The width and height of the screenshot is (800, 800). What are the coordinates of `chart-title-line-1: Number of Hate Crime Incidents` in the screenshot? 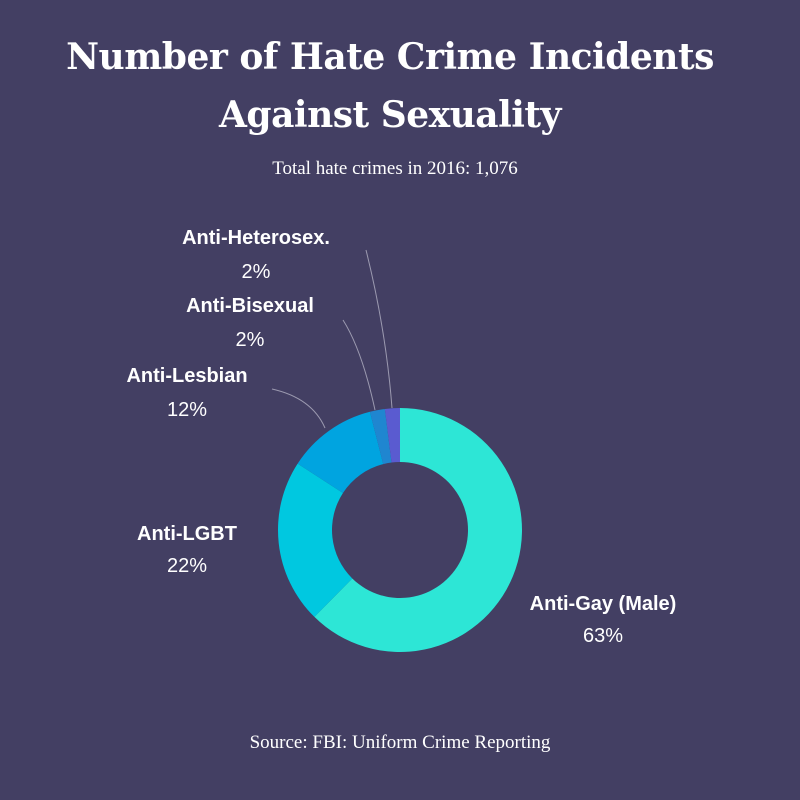 It's located at (390, 57).